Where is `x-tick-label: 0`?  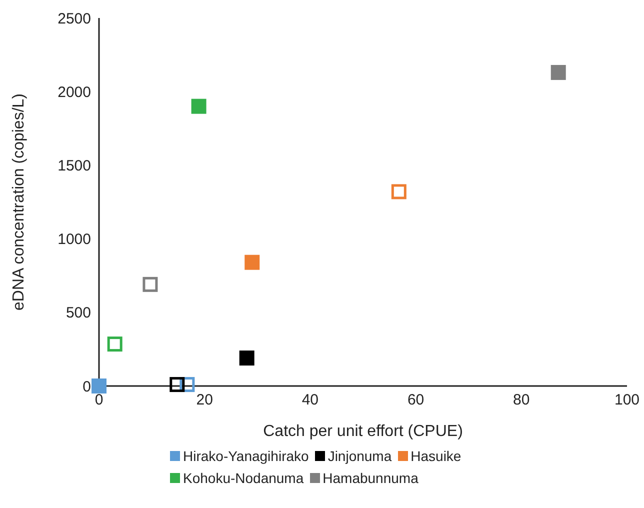 x-tick-label: 0 is located at coordinates (99, 400).